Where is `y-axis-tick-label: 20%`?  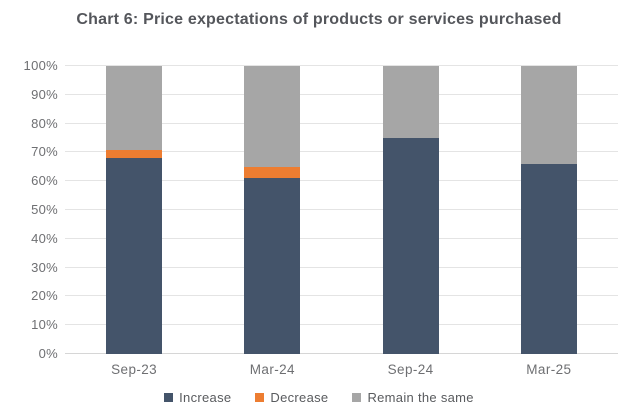
y-axis-tick-label: 20% is located at coordinates (44, 296).